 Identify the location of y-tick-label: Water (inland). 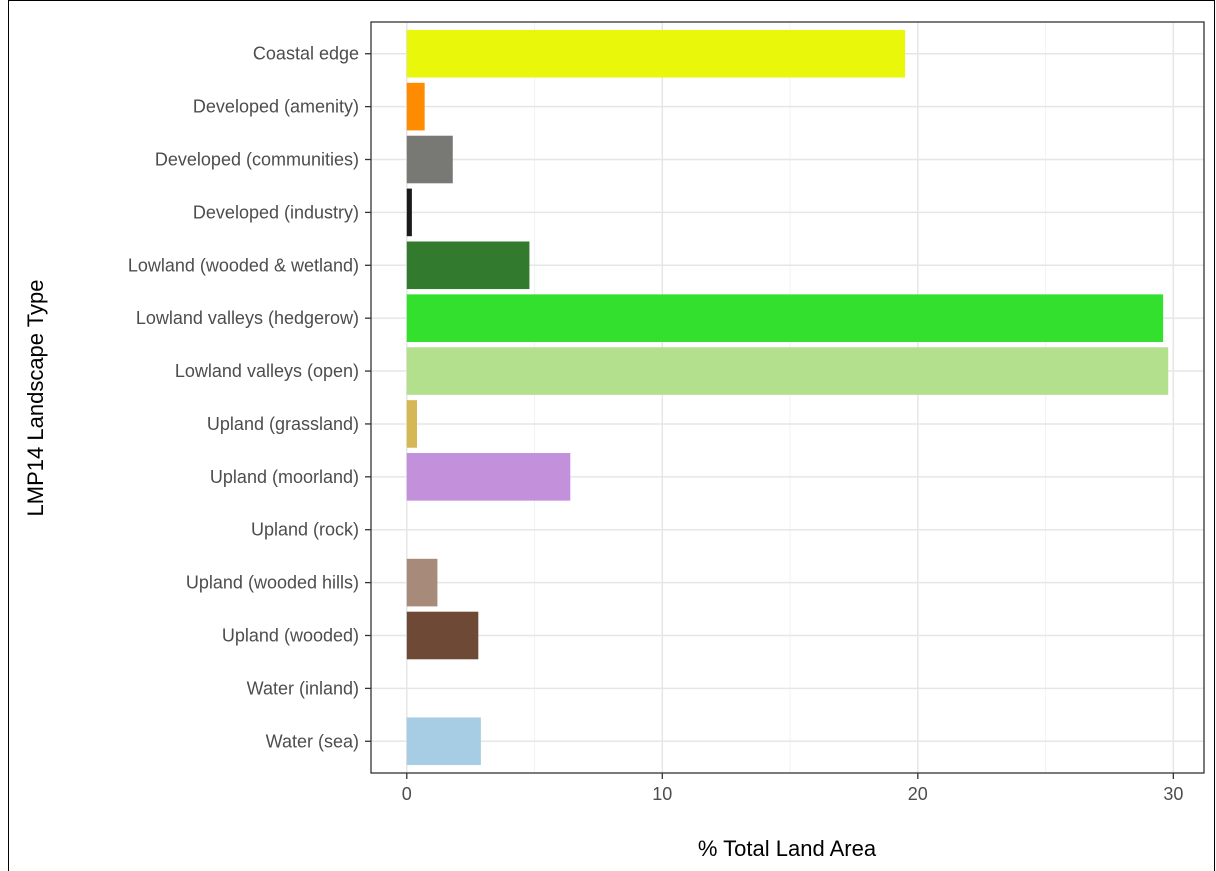
(303, 688).